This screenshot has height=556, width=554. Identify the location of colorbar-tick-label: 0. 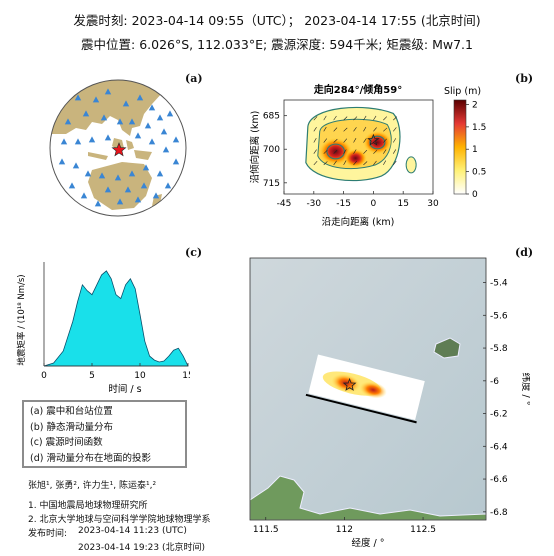
(475, 195).